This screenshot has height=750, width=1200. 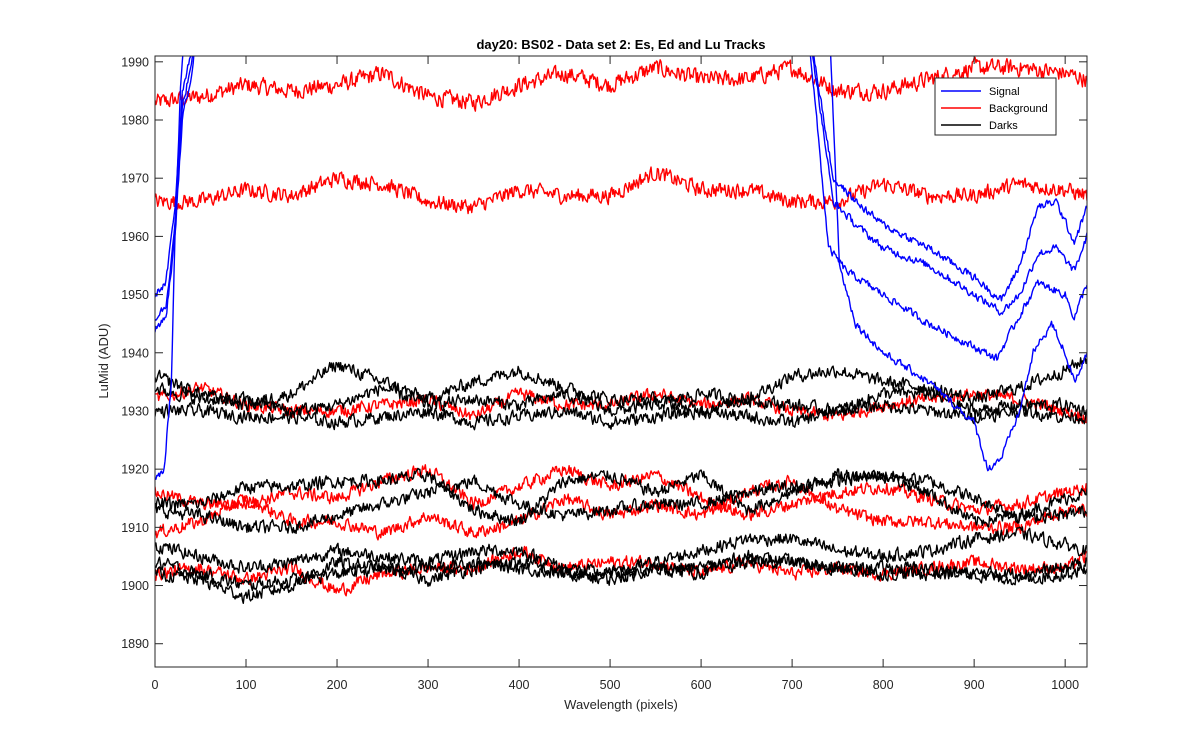 I want to click on x-tick-label: 700, so click(x=792, y=685).